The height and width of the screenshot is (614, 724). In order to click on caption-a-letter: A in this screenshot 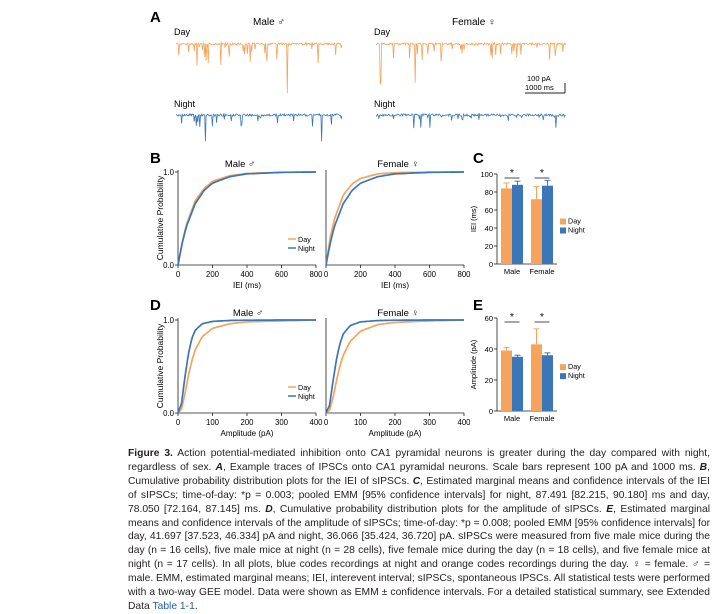, I will do `click(219, 467)`.